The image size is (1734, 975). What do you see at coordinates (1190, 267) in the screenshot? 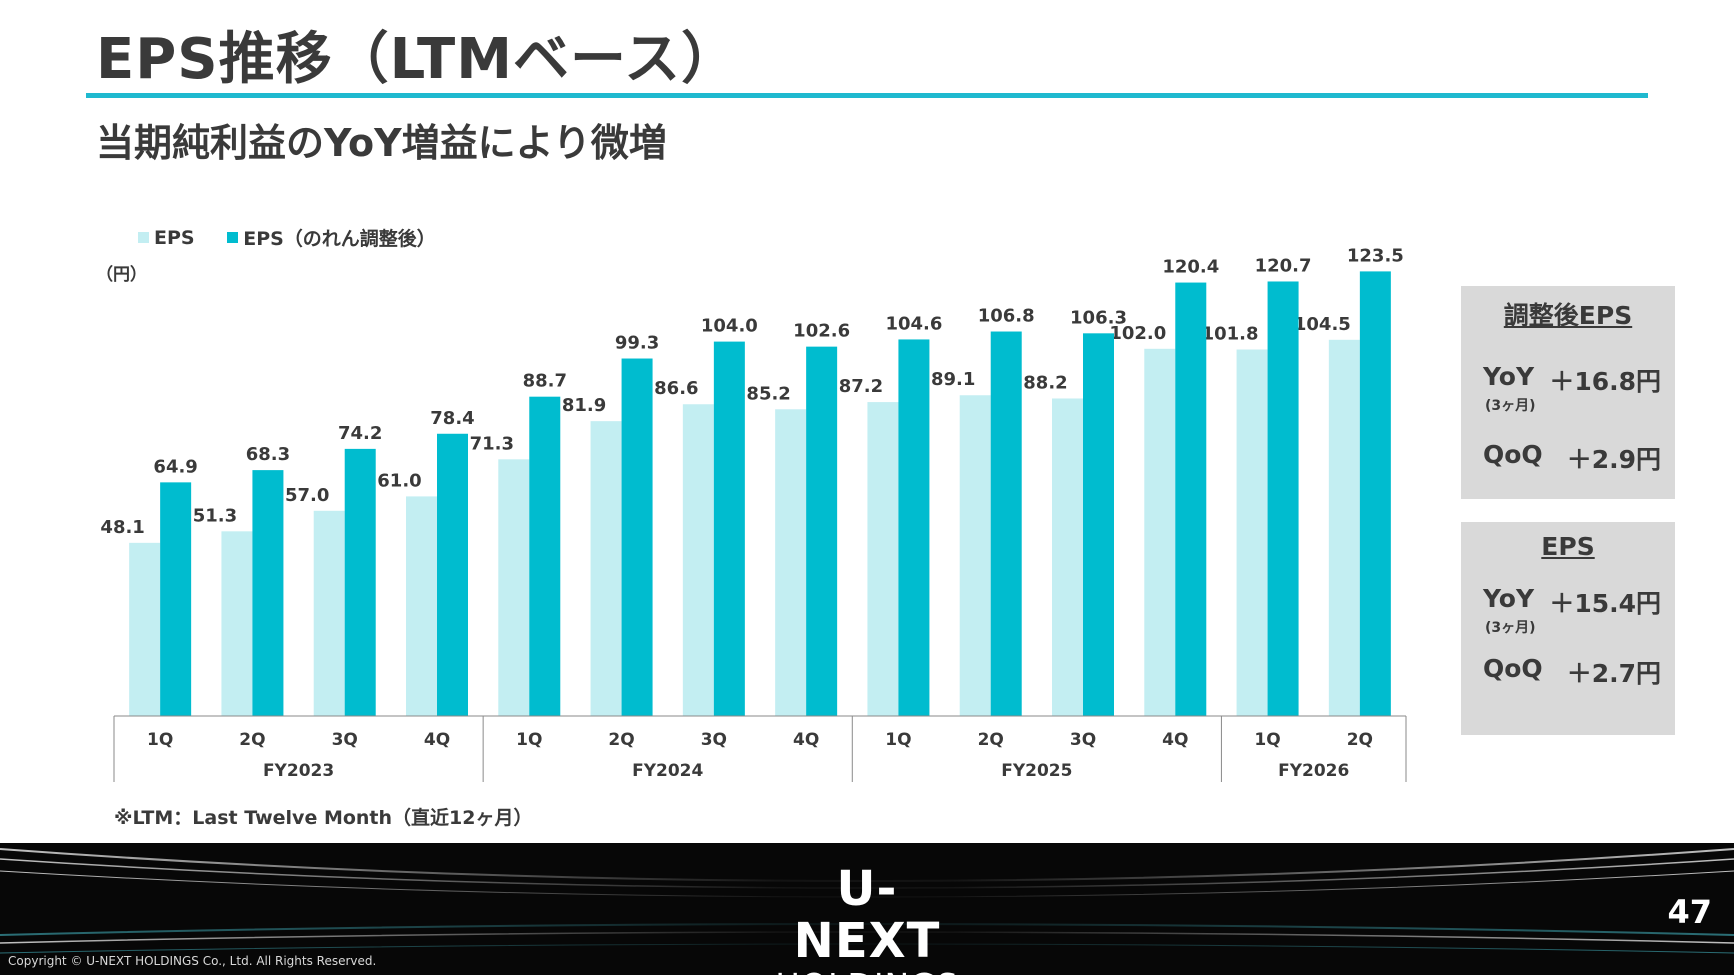
I see `data-label-eps-adjusted: 120.4` at bounding box center [1190, 267].